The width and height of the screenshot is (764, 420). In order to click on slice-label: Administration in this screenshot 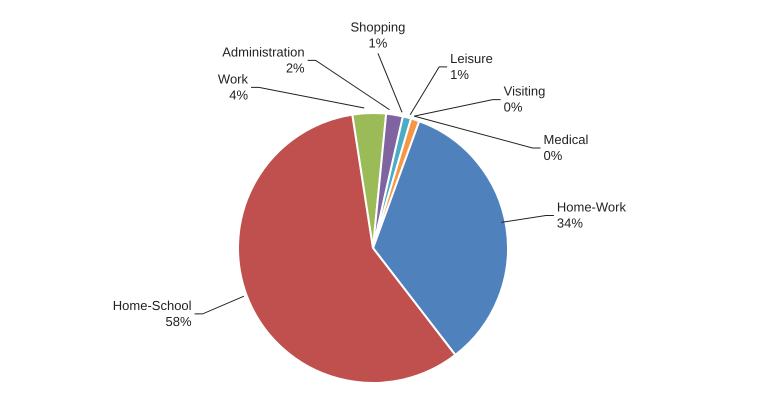, I will do `click(263, 52)`.